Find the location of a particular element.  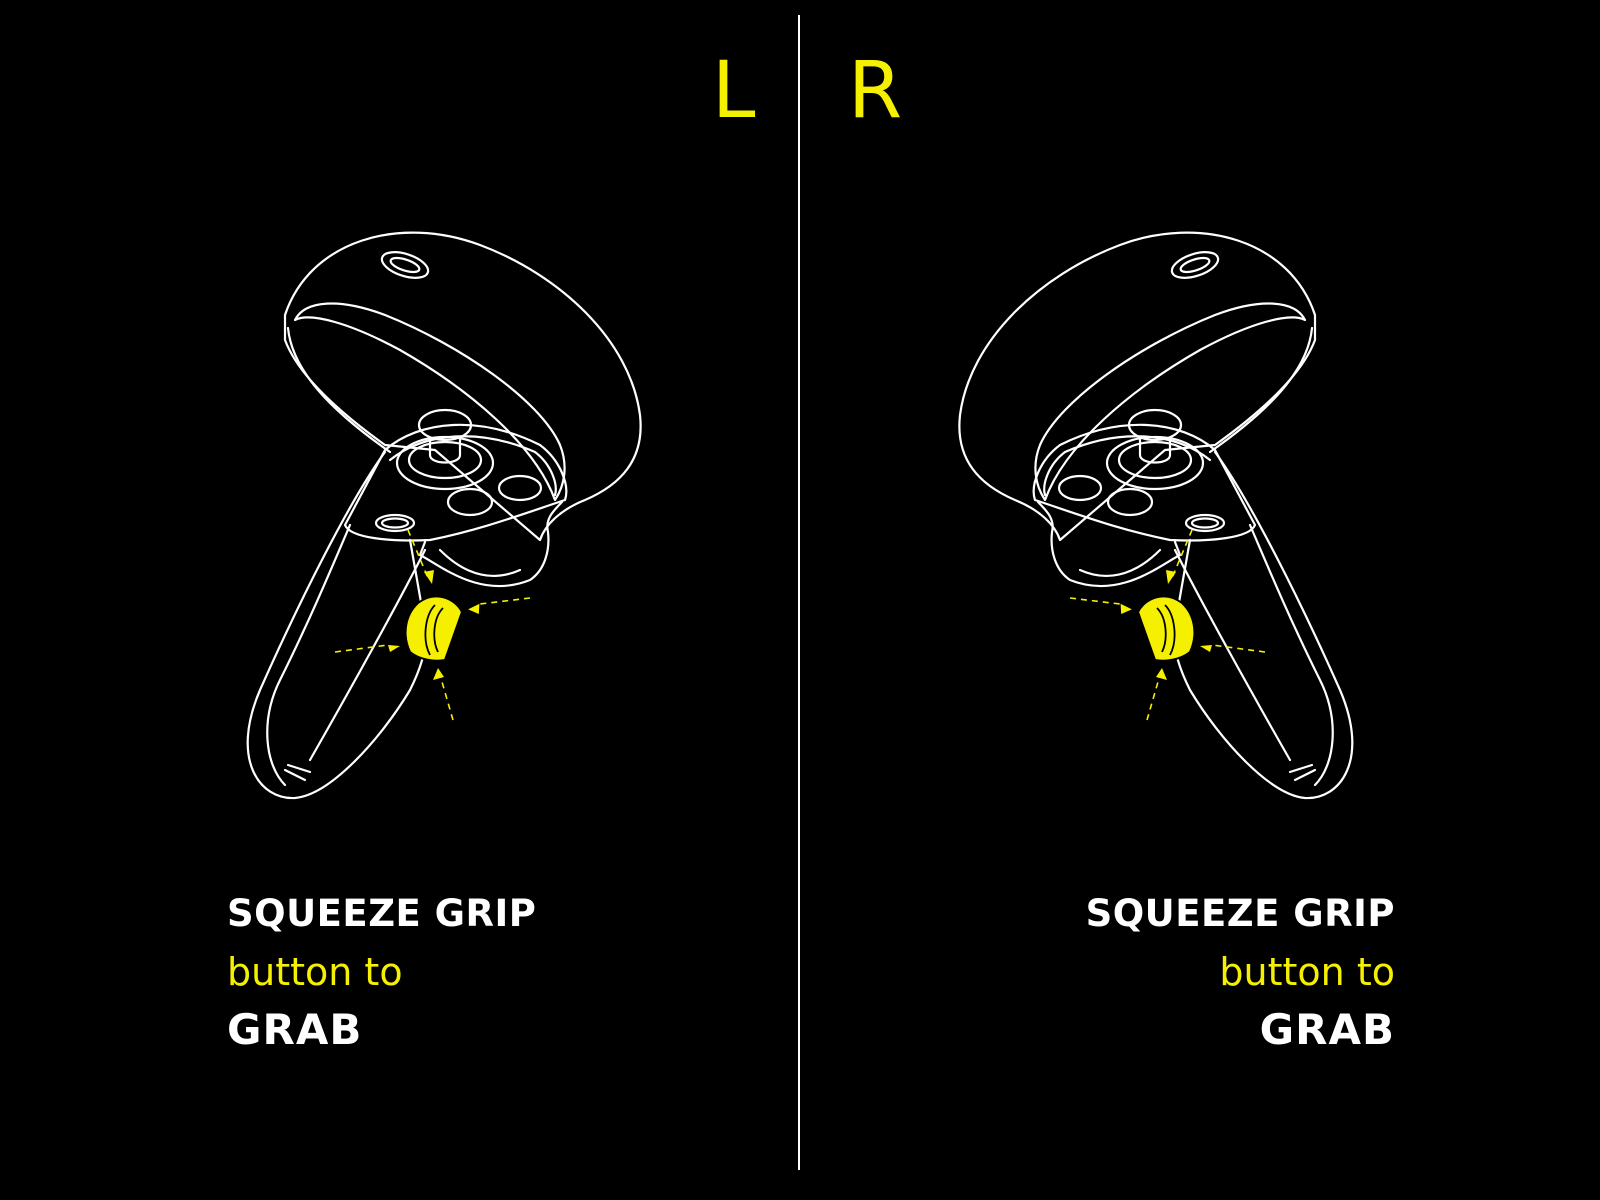

right-caption: SQUEEZE GRIP button to GRAB is located at coordinates (1185, 972).